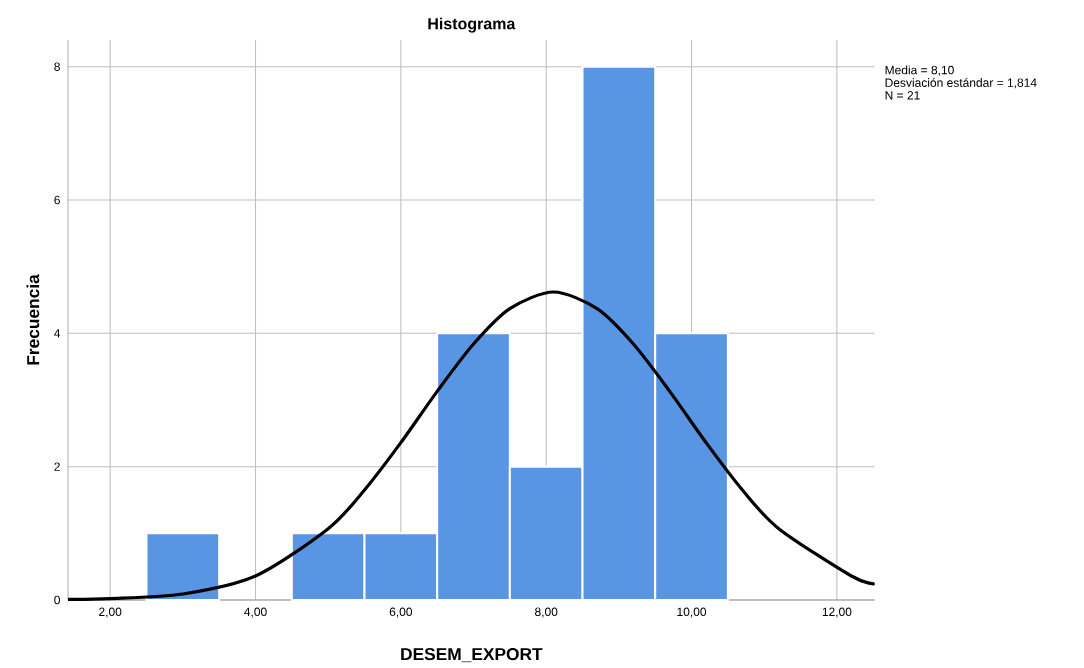 The height and width of the screenshot is (668, 1084). I want to click on y-tick-label: 0, so click(57, 600).